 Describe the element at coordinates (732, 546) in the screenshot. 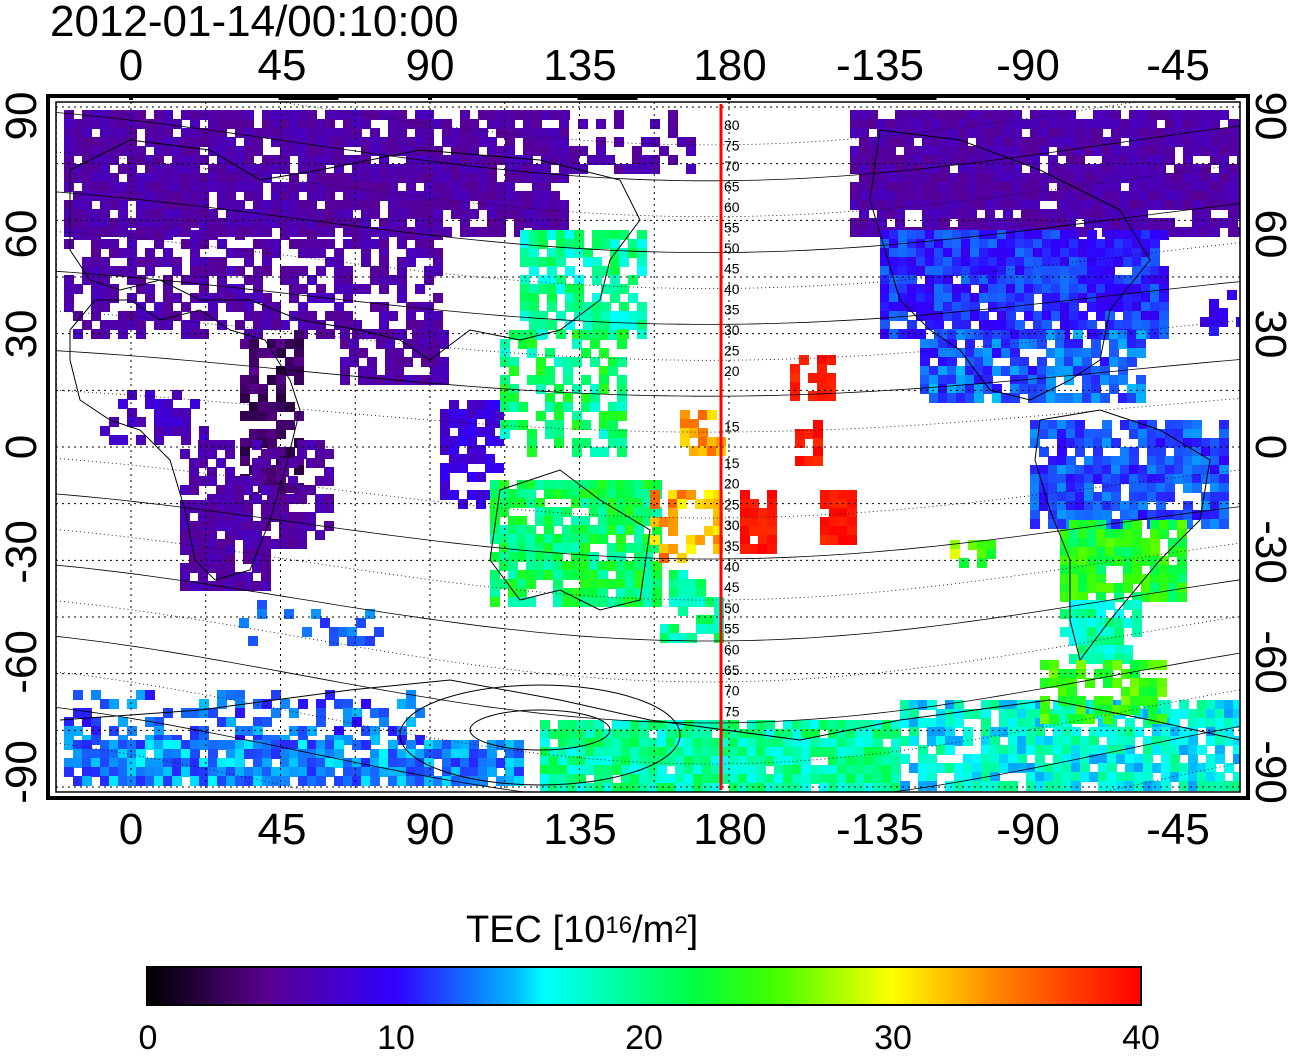

I see `mag-lat-label: 35` at that location.